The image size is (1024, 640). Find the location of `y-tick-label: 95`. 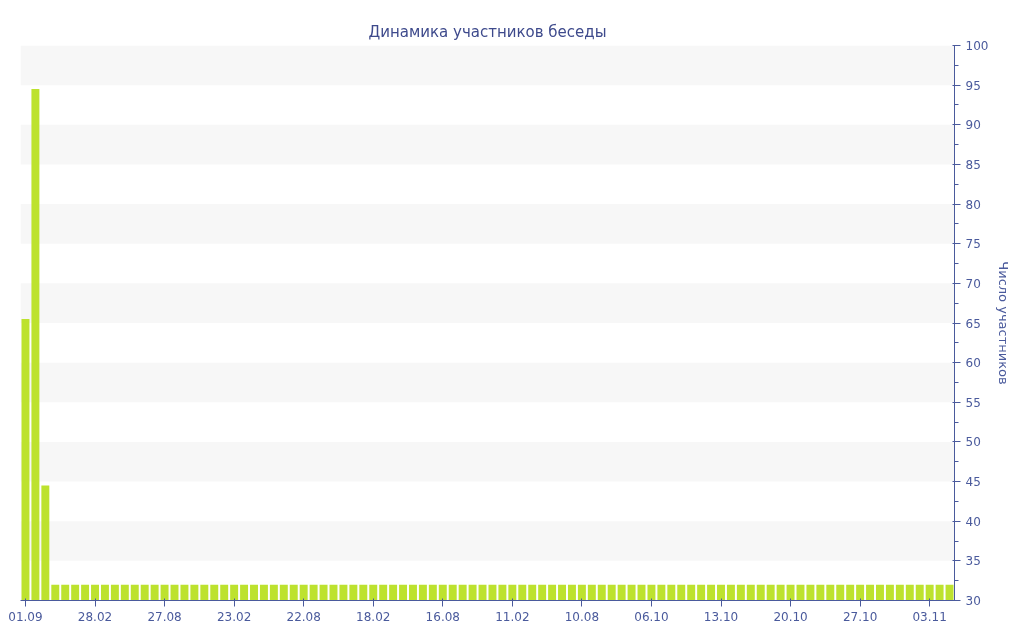

y-tick-label: 95 is located at coordinates (973, 85).